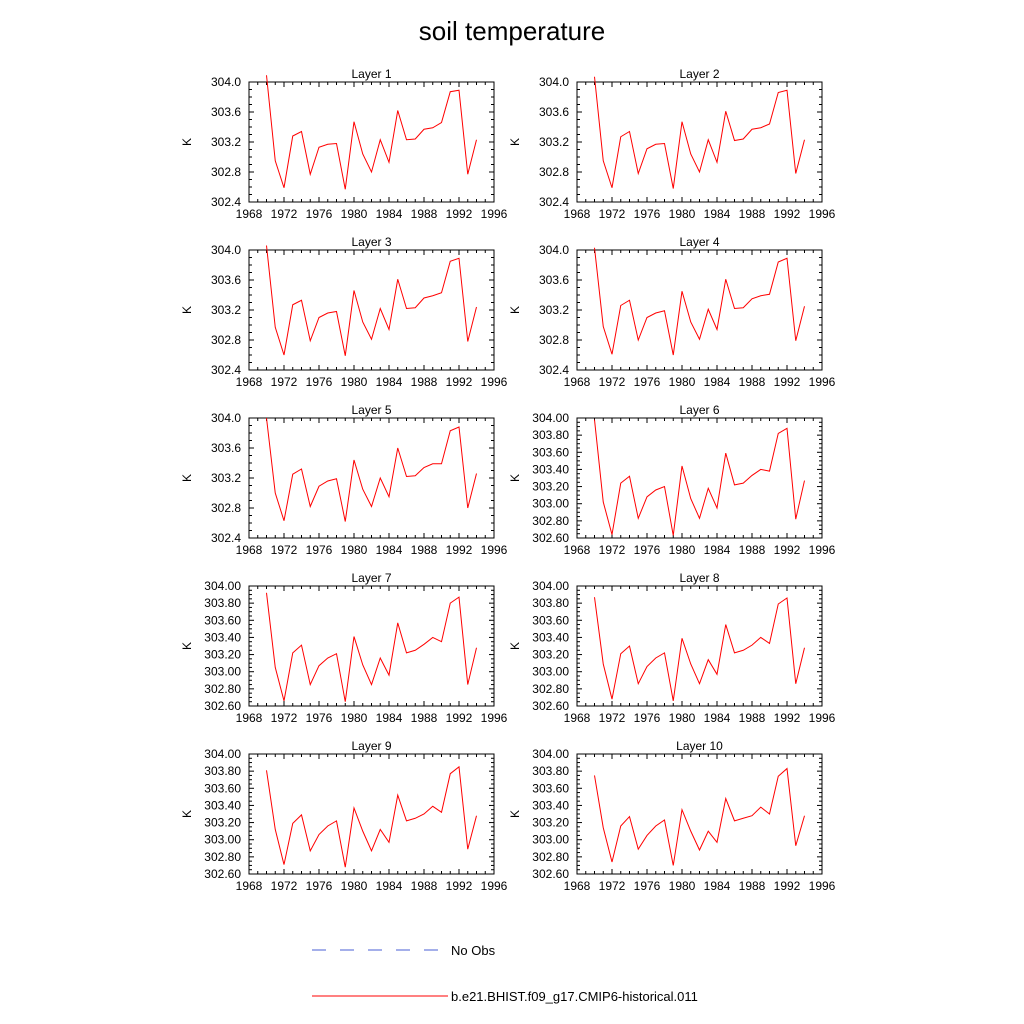 Image resolution: width=1024 pixels, height=1024 pixels. Describe the element at coordinates (371, 578) in the screenshot. I see `panel-title: Layer 7` at that location.